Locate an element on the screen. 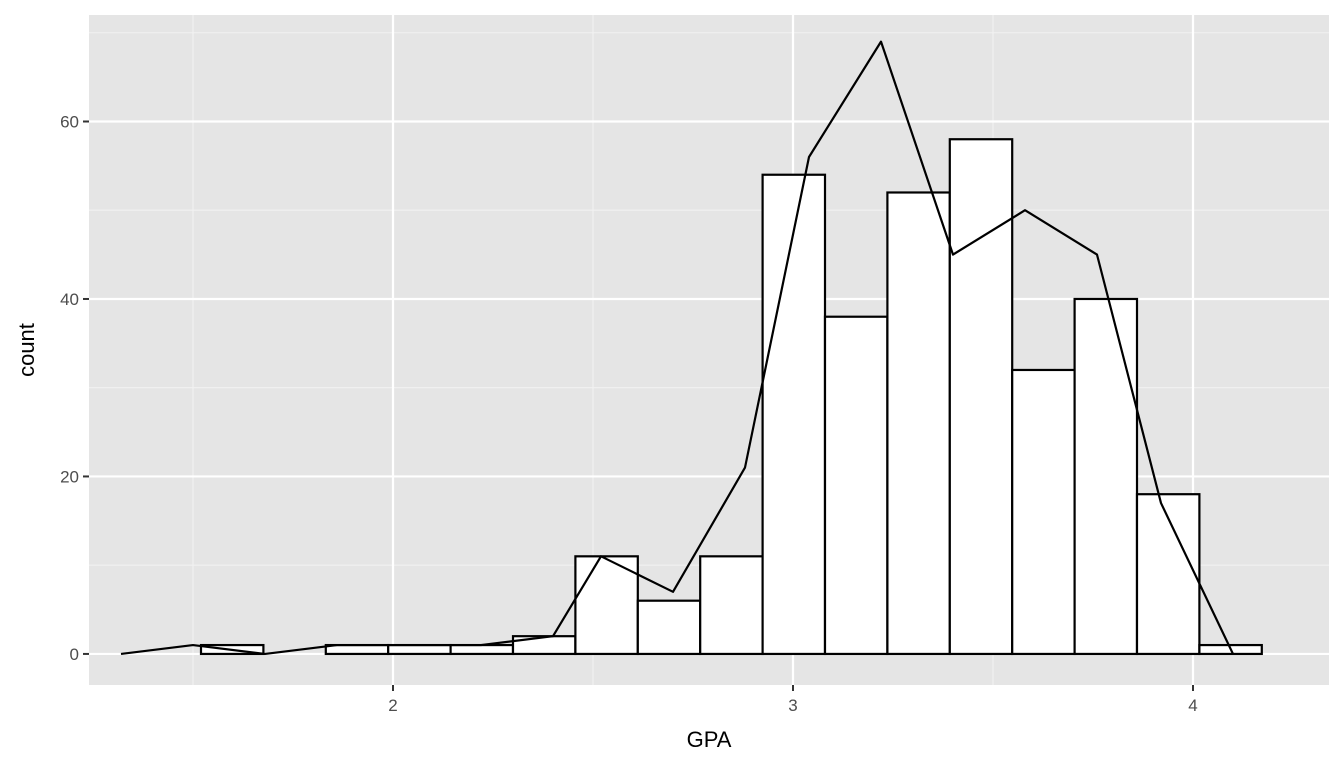 The height and width of the screenshot is (768, 1344). x-axis-title: GPA is located at coordinates (709, 739).